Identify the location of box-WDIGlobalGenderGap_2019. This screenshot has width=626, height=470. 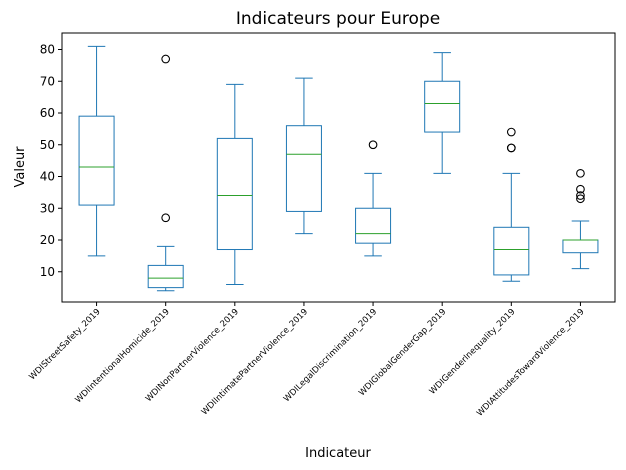
(442, 113).